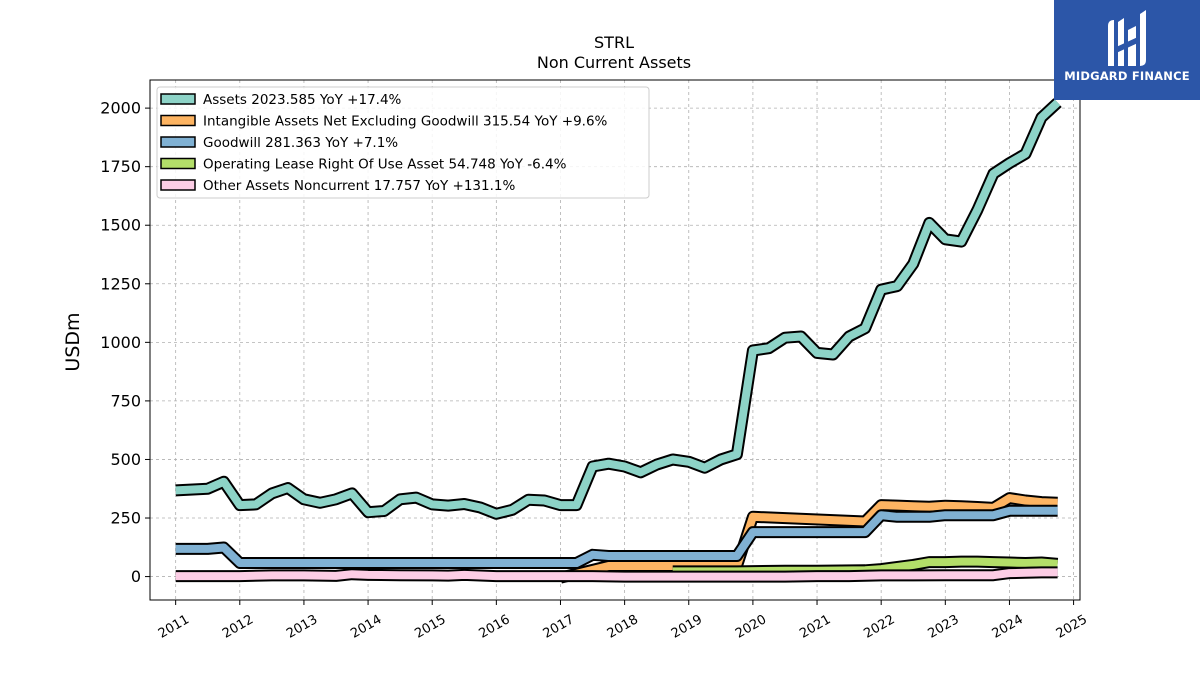 The width and height of the screenshot is (1200, 675). What do you see at coordinates (174, 627) in the screenshot?
I see `x-tick-label: 2011` at bounding box center [174, 627].